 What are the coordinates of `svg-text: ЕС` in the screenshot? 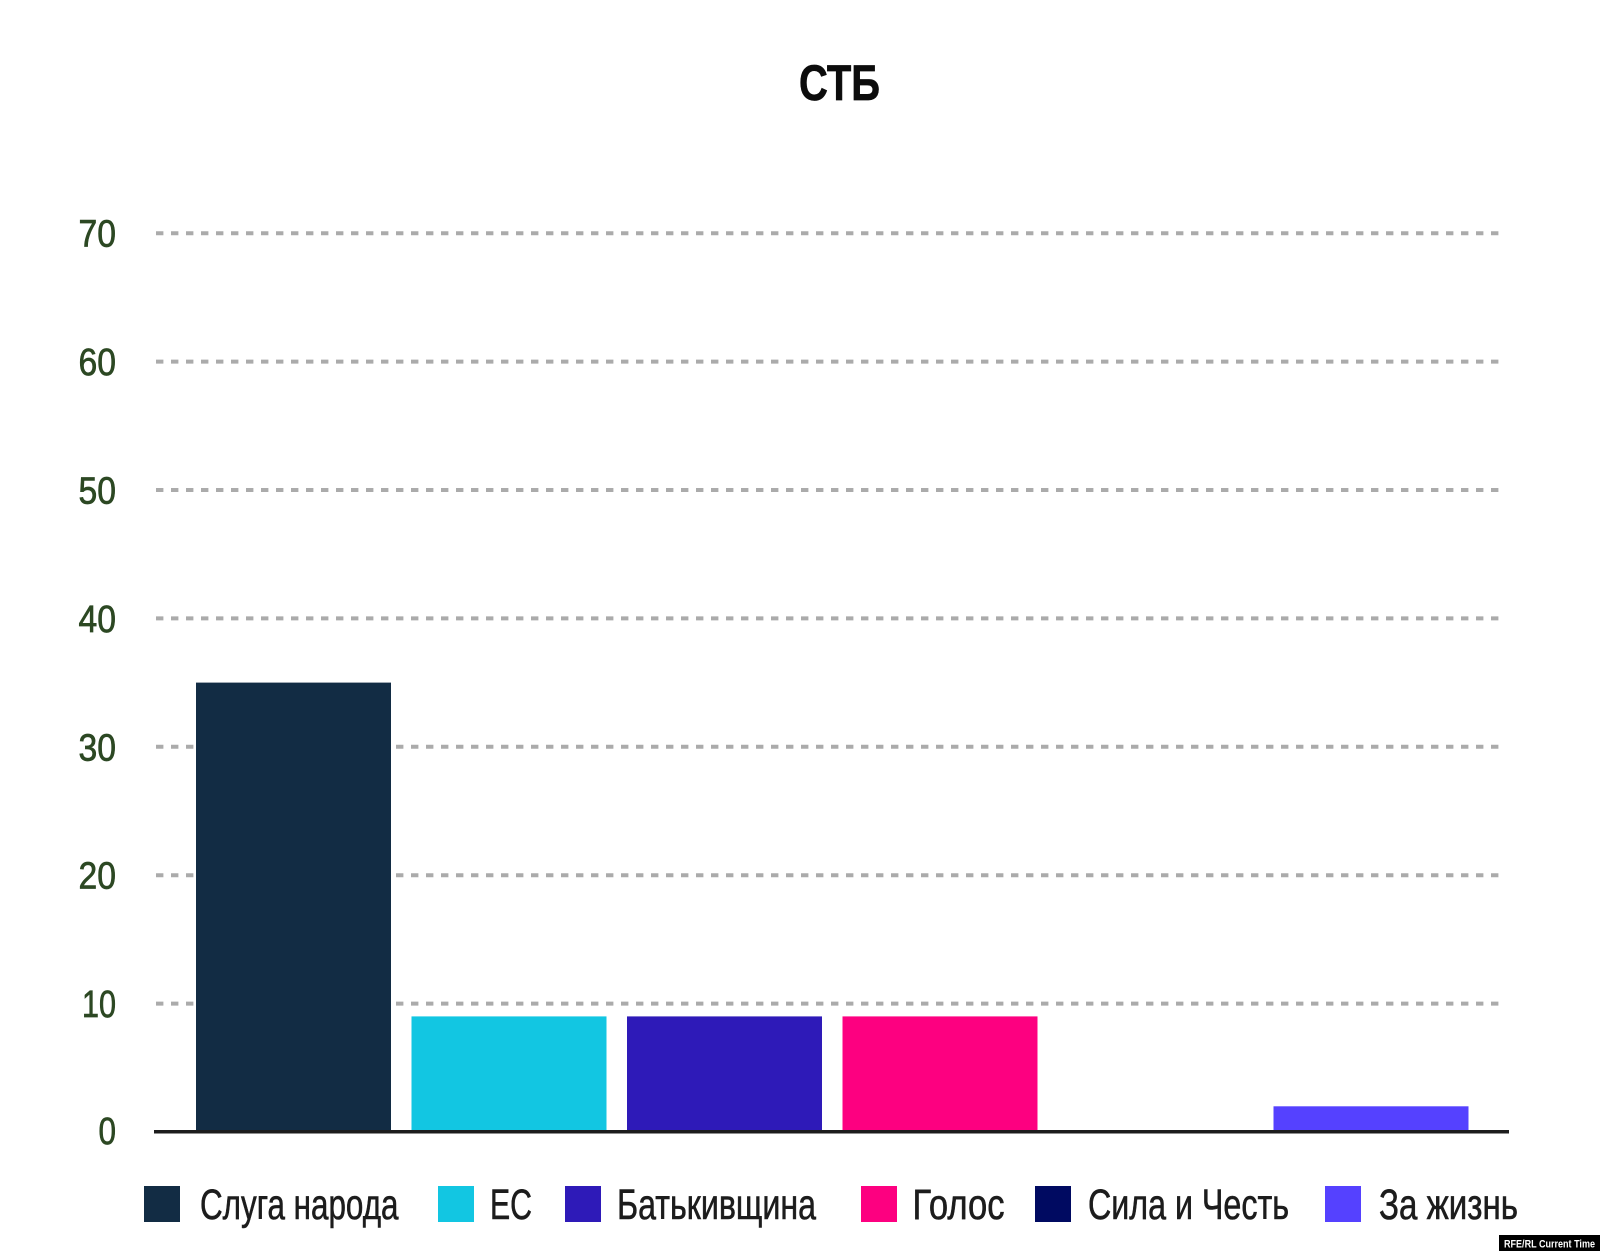 It's located at (511, 1205).